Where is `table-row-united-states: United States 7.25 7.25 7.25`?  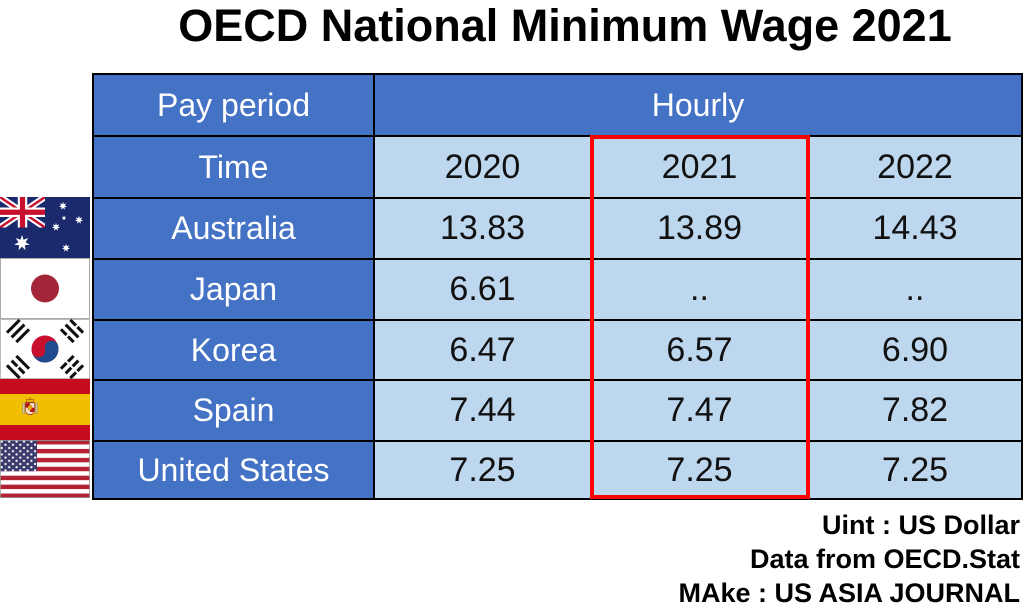 table-row-united-states: United States 7.25 7.25 7.25 is located at coordinates (557, 470).